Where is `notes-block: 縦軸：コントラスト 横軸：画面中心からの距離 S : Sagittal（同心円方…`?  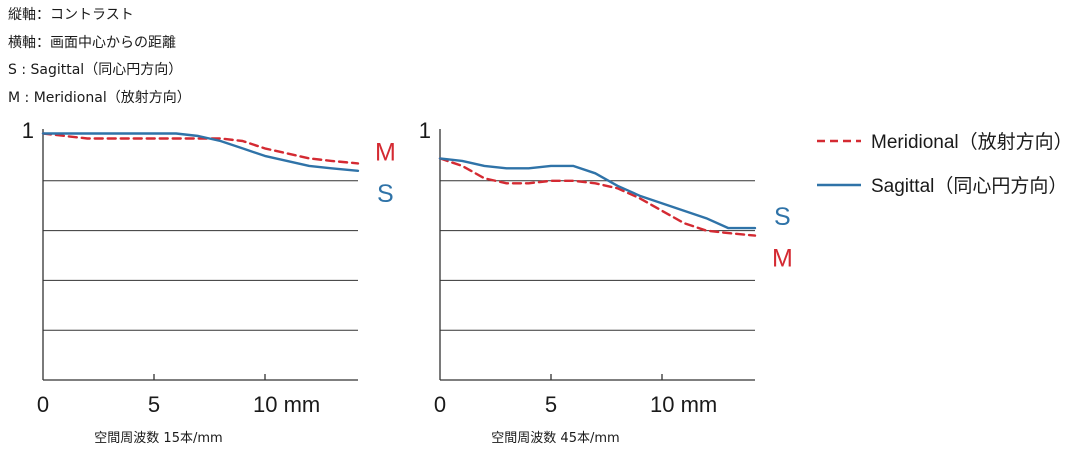
notes-block: 縦軸：コントラスト 横軸：画面中心からの距離 S : Sagittal（同心円方… is located at coordinates (99, 57).